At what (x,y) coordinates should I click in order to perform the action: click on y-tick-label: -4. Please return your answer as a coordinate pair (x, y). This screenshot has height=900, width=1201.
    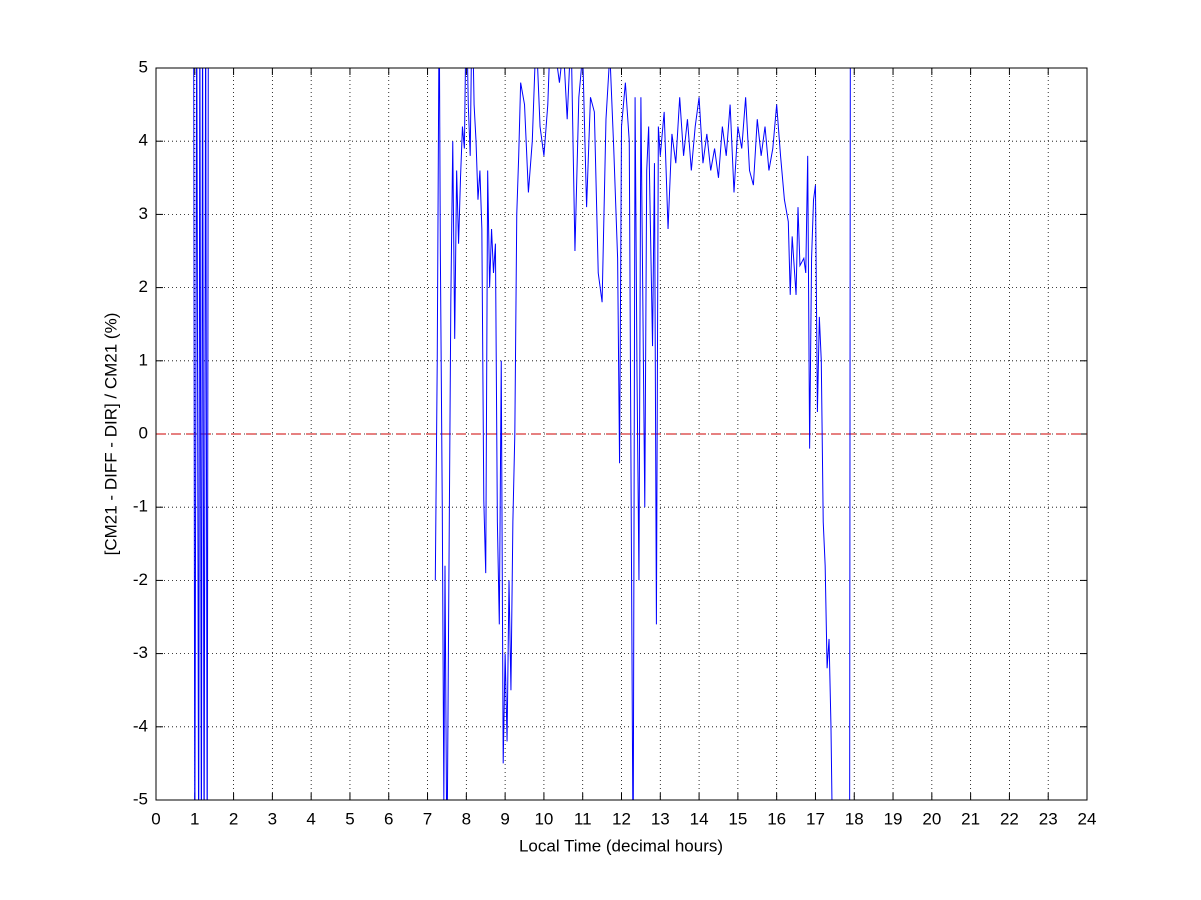
    Looking at the image, I should click on (140, 725).